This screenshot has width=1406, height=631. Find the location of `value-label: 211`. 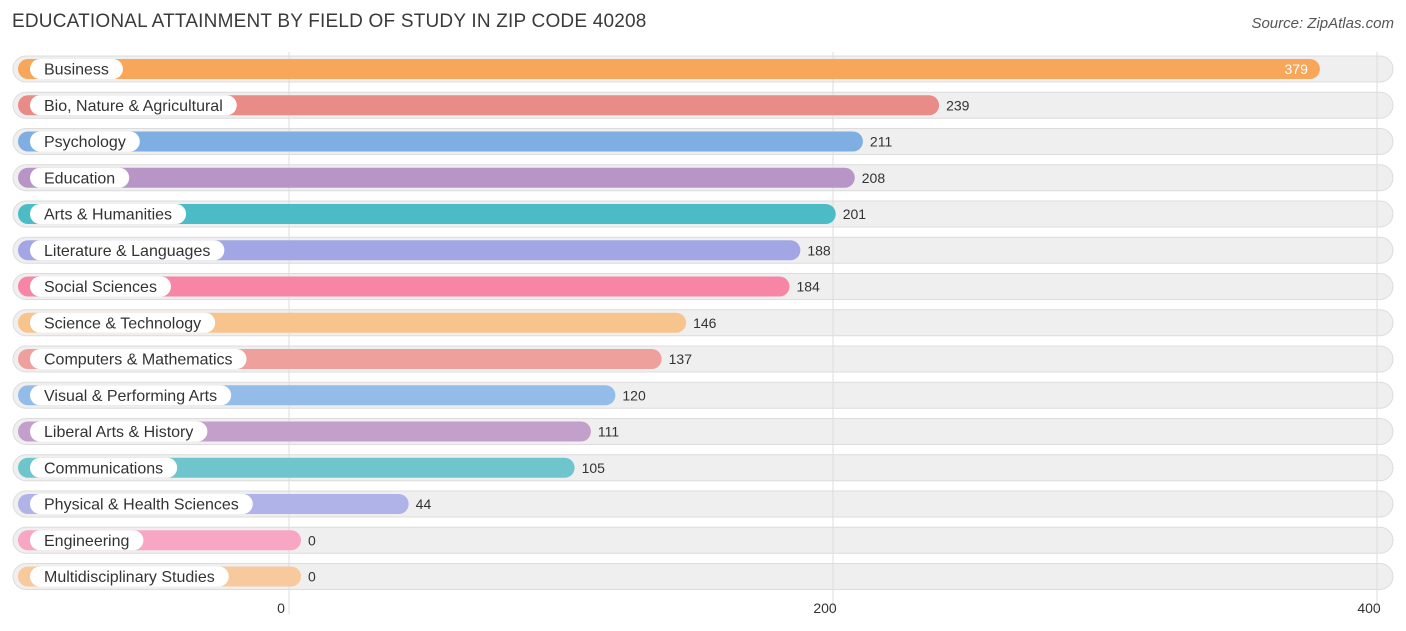

value-label: 211 is located at coordinates (881, 142).